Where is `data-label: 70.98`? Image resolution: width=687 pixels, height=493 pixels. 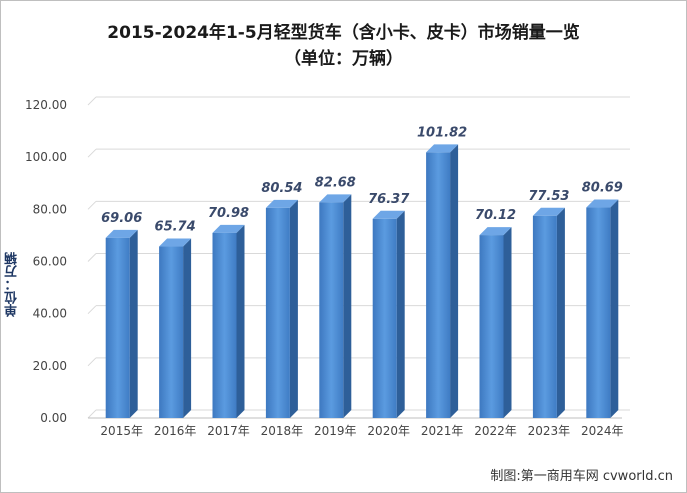 data-label: 70.98 is located at coordinates (228, 213).